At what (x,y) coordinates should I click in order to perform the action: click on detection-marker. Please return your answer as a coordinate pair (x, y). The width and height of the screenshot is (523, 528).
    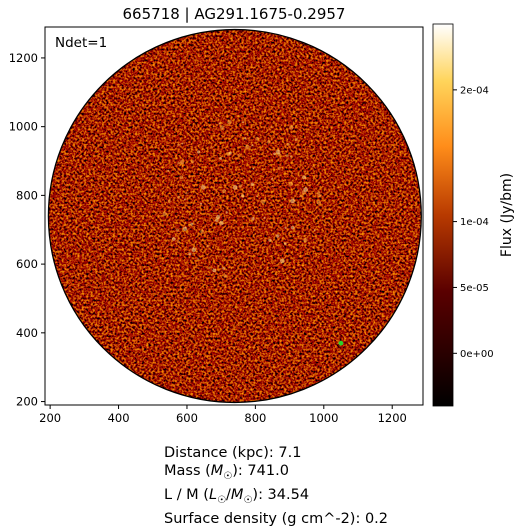
    Looking at the image, I should click on (341, 343).